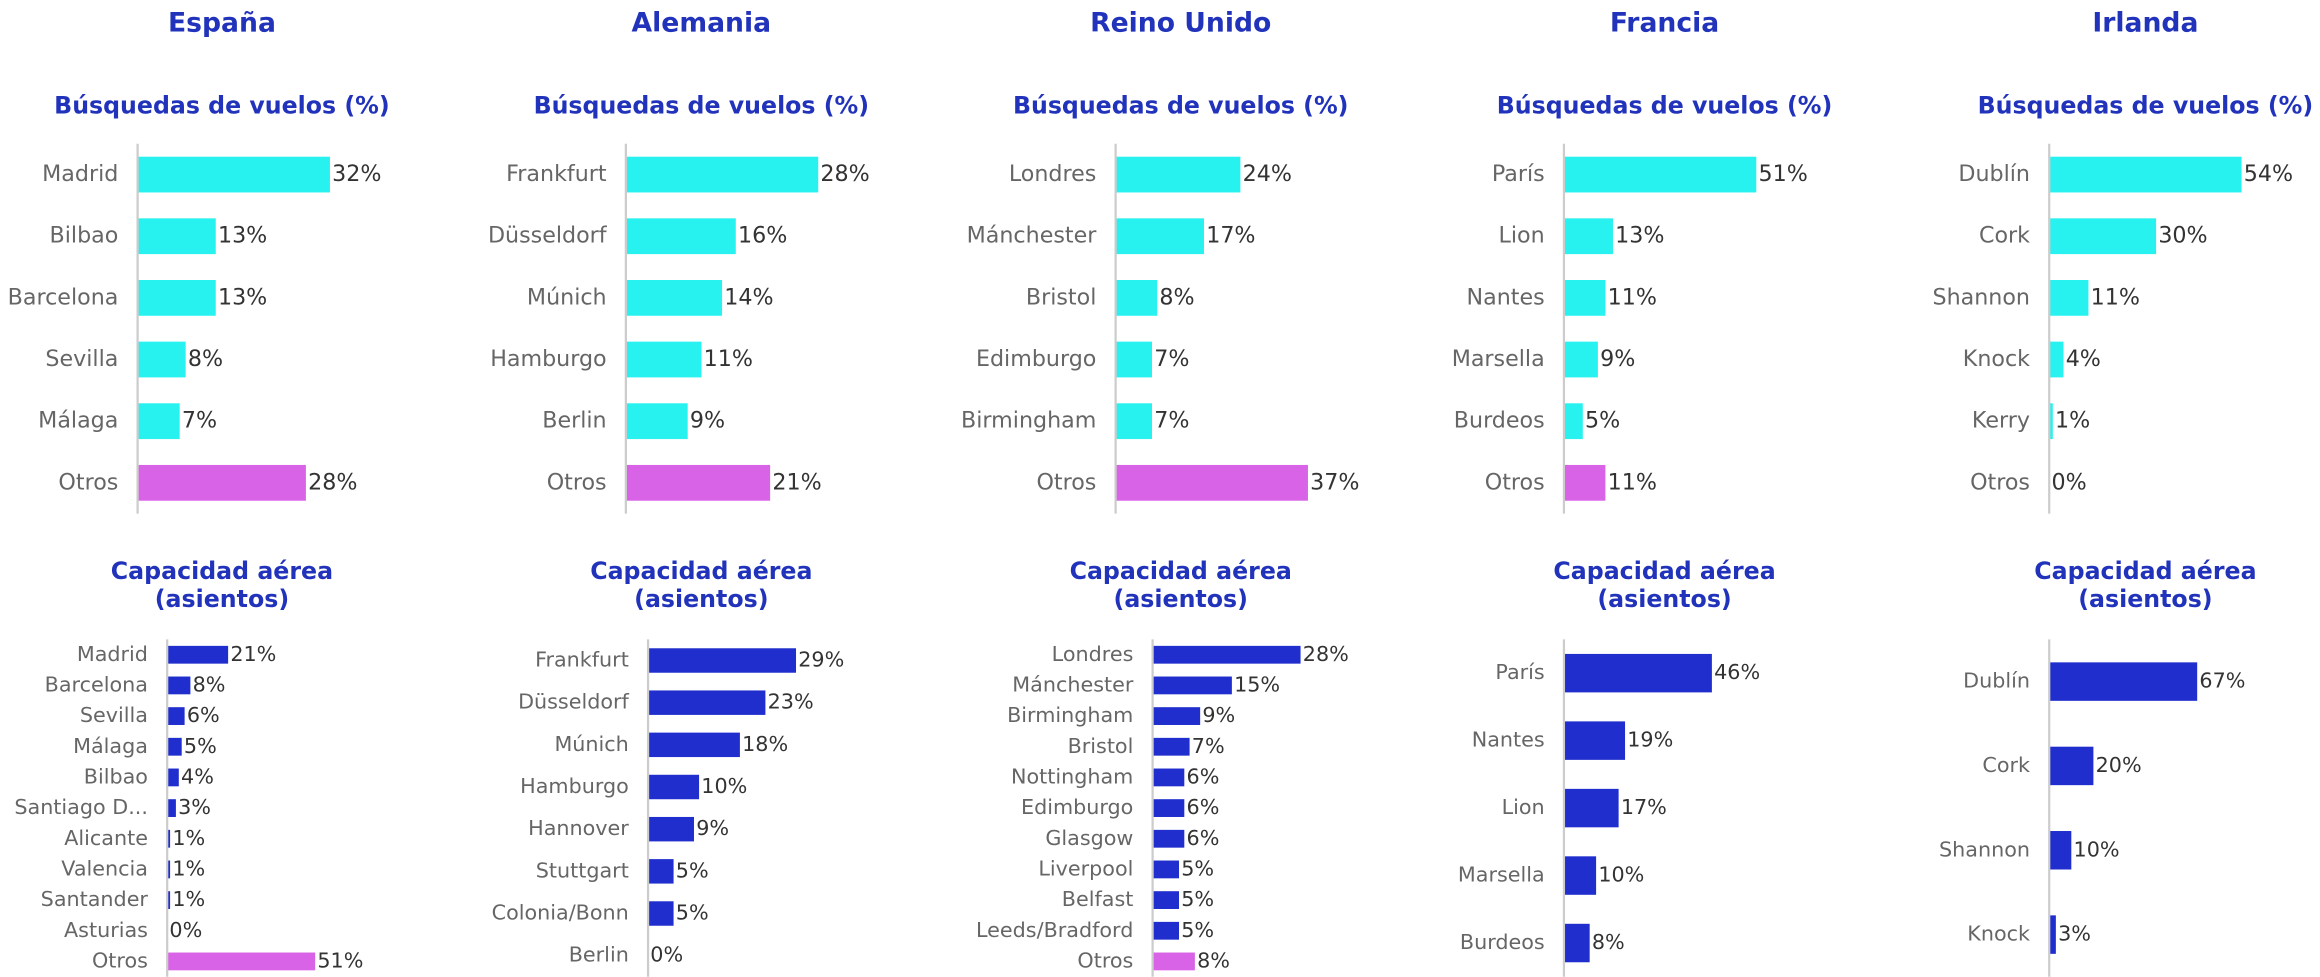 The width and height of the screenshot is (2320, 977). Describe the element at coordinates (1326, 654) in the screenshot. I see `value-label: 28%` at that location.